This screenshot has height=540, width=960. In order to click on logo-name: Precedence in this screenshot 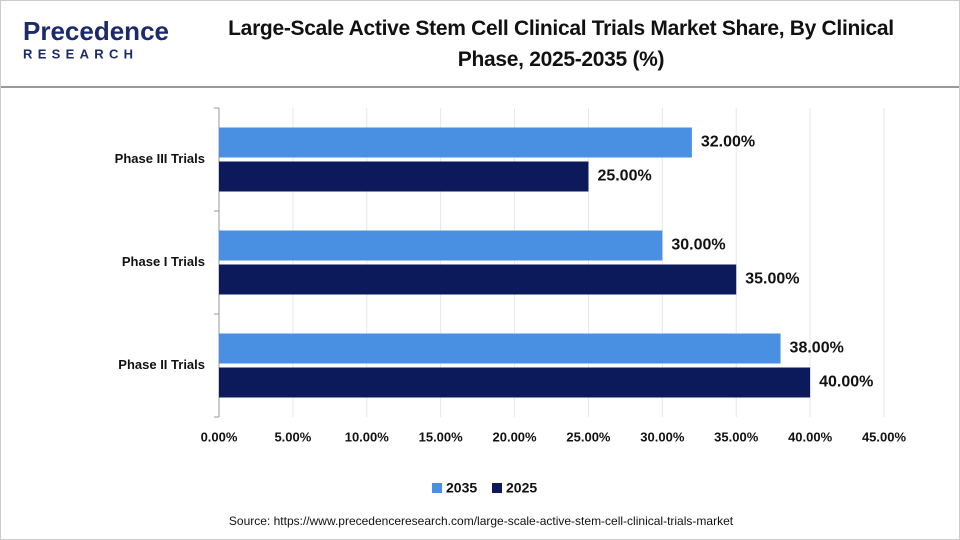, I will do `click(96, 31)`.